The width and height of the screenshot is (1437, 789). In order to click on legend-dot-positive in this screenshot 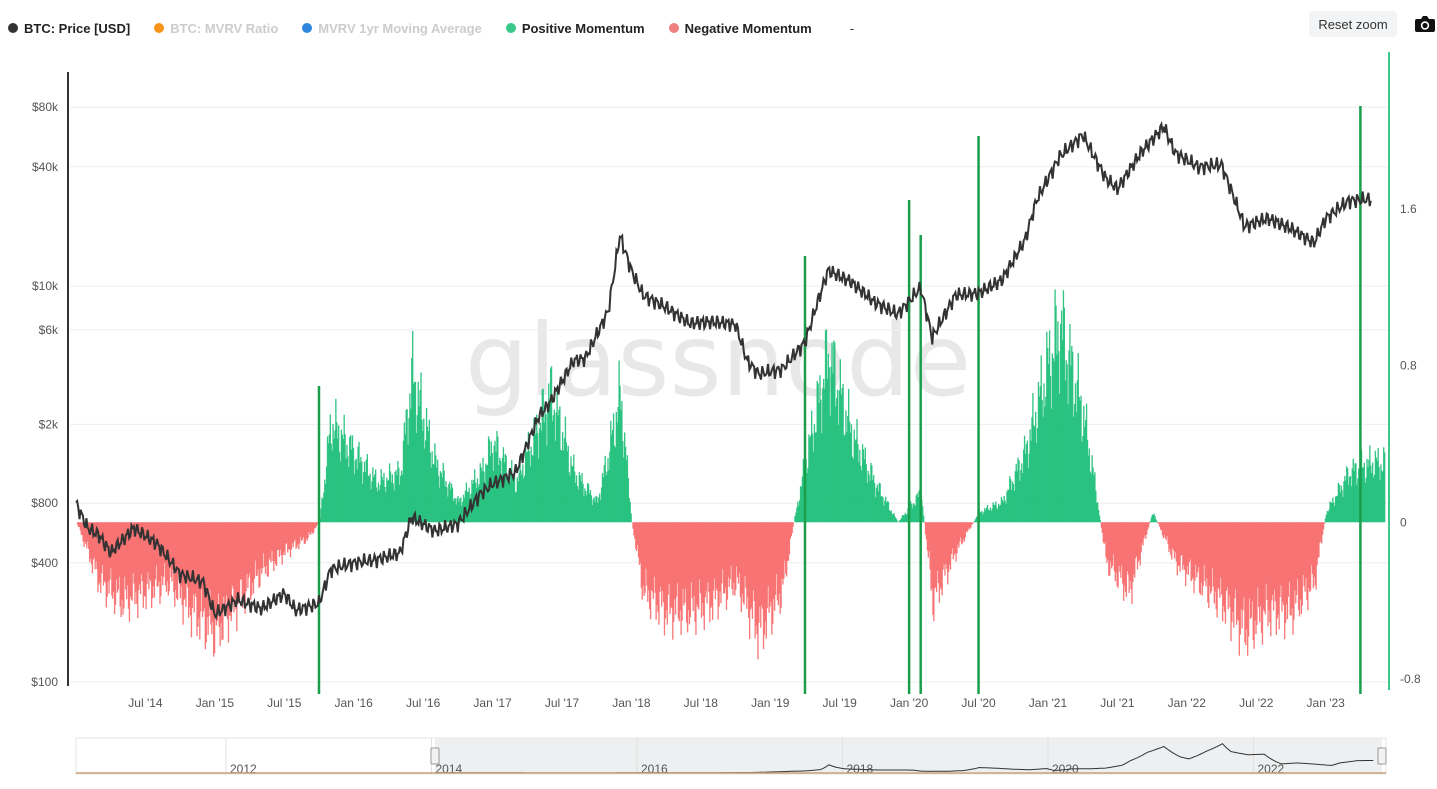, I will do `click(510, 28)`.